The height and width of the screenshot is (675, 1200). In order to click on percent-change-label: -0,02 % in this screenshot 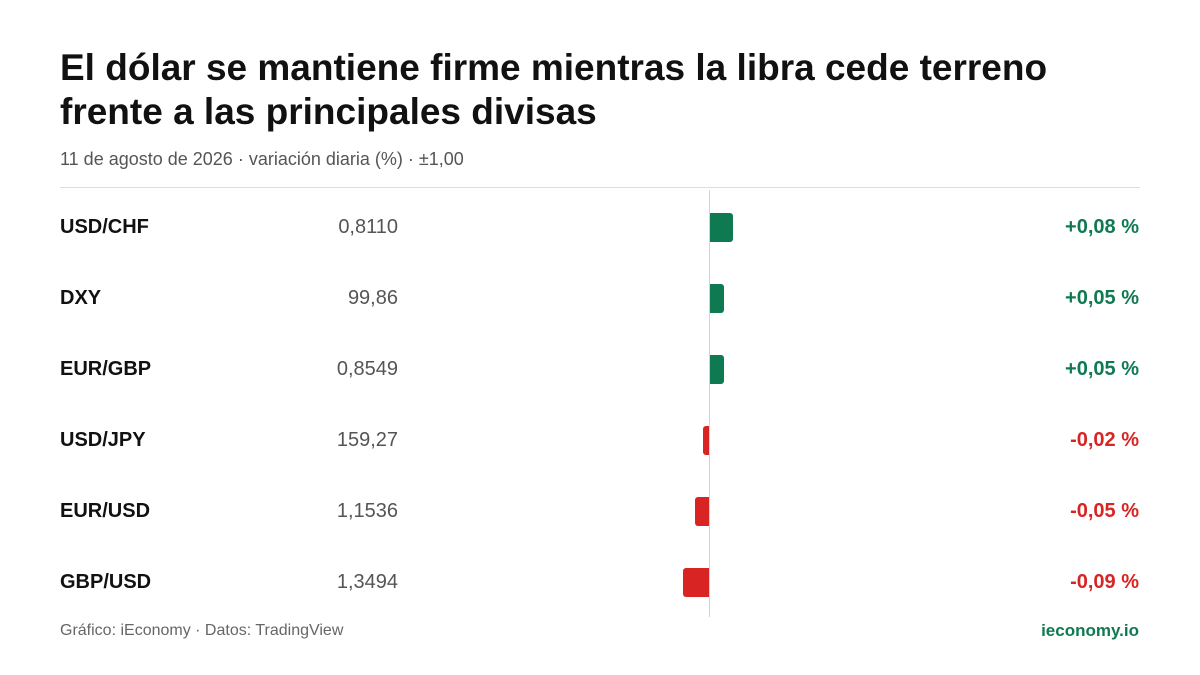, I will do `click(1104, 440)`.